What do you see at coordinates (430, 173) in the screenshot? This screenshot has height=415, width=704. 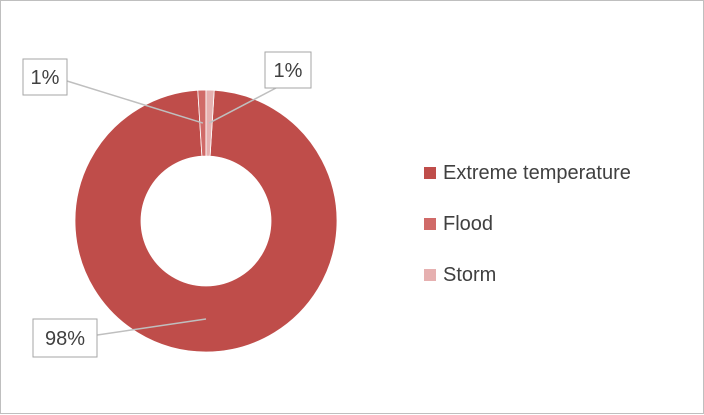 I see `legend-swatch-extreme-temperature` at bounding box center [430, 173].